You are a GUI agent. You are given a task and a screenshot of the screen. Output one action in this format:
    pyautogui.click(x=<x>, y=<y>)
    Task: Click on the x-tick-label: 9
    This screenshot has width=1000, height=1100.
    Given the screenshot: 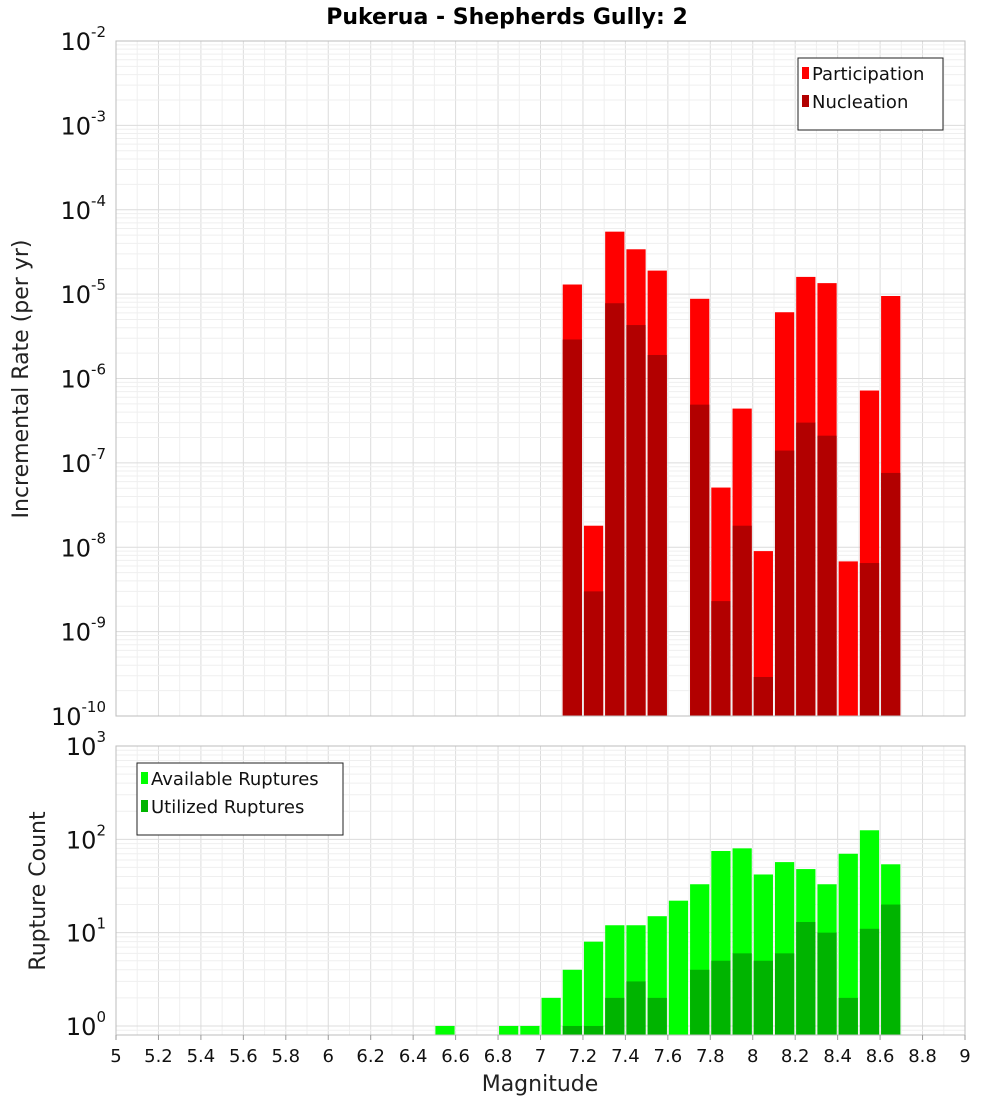 What is the action you would take?
    pyautogui.click(x=964, y=1056)
    